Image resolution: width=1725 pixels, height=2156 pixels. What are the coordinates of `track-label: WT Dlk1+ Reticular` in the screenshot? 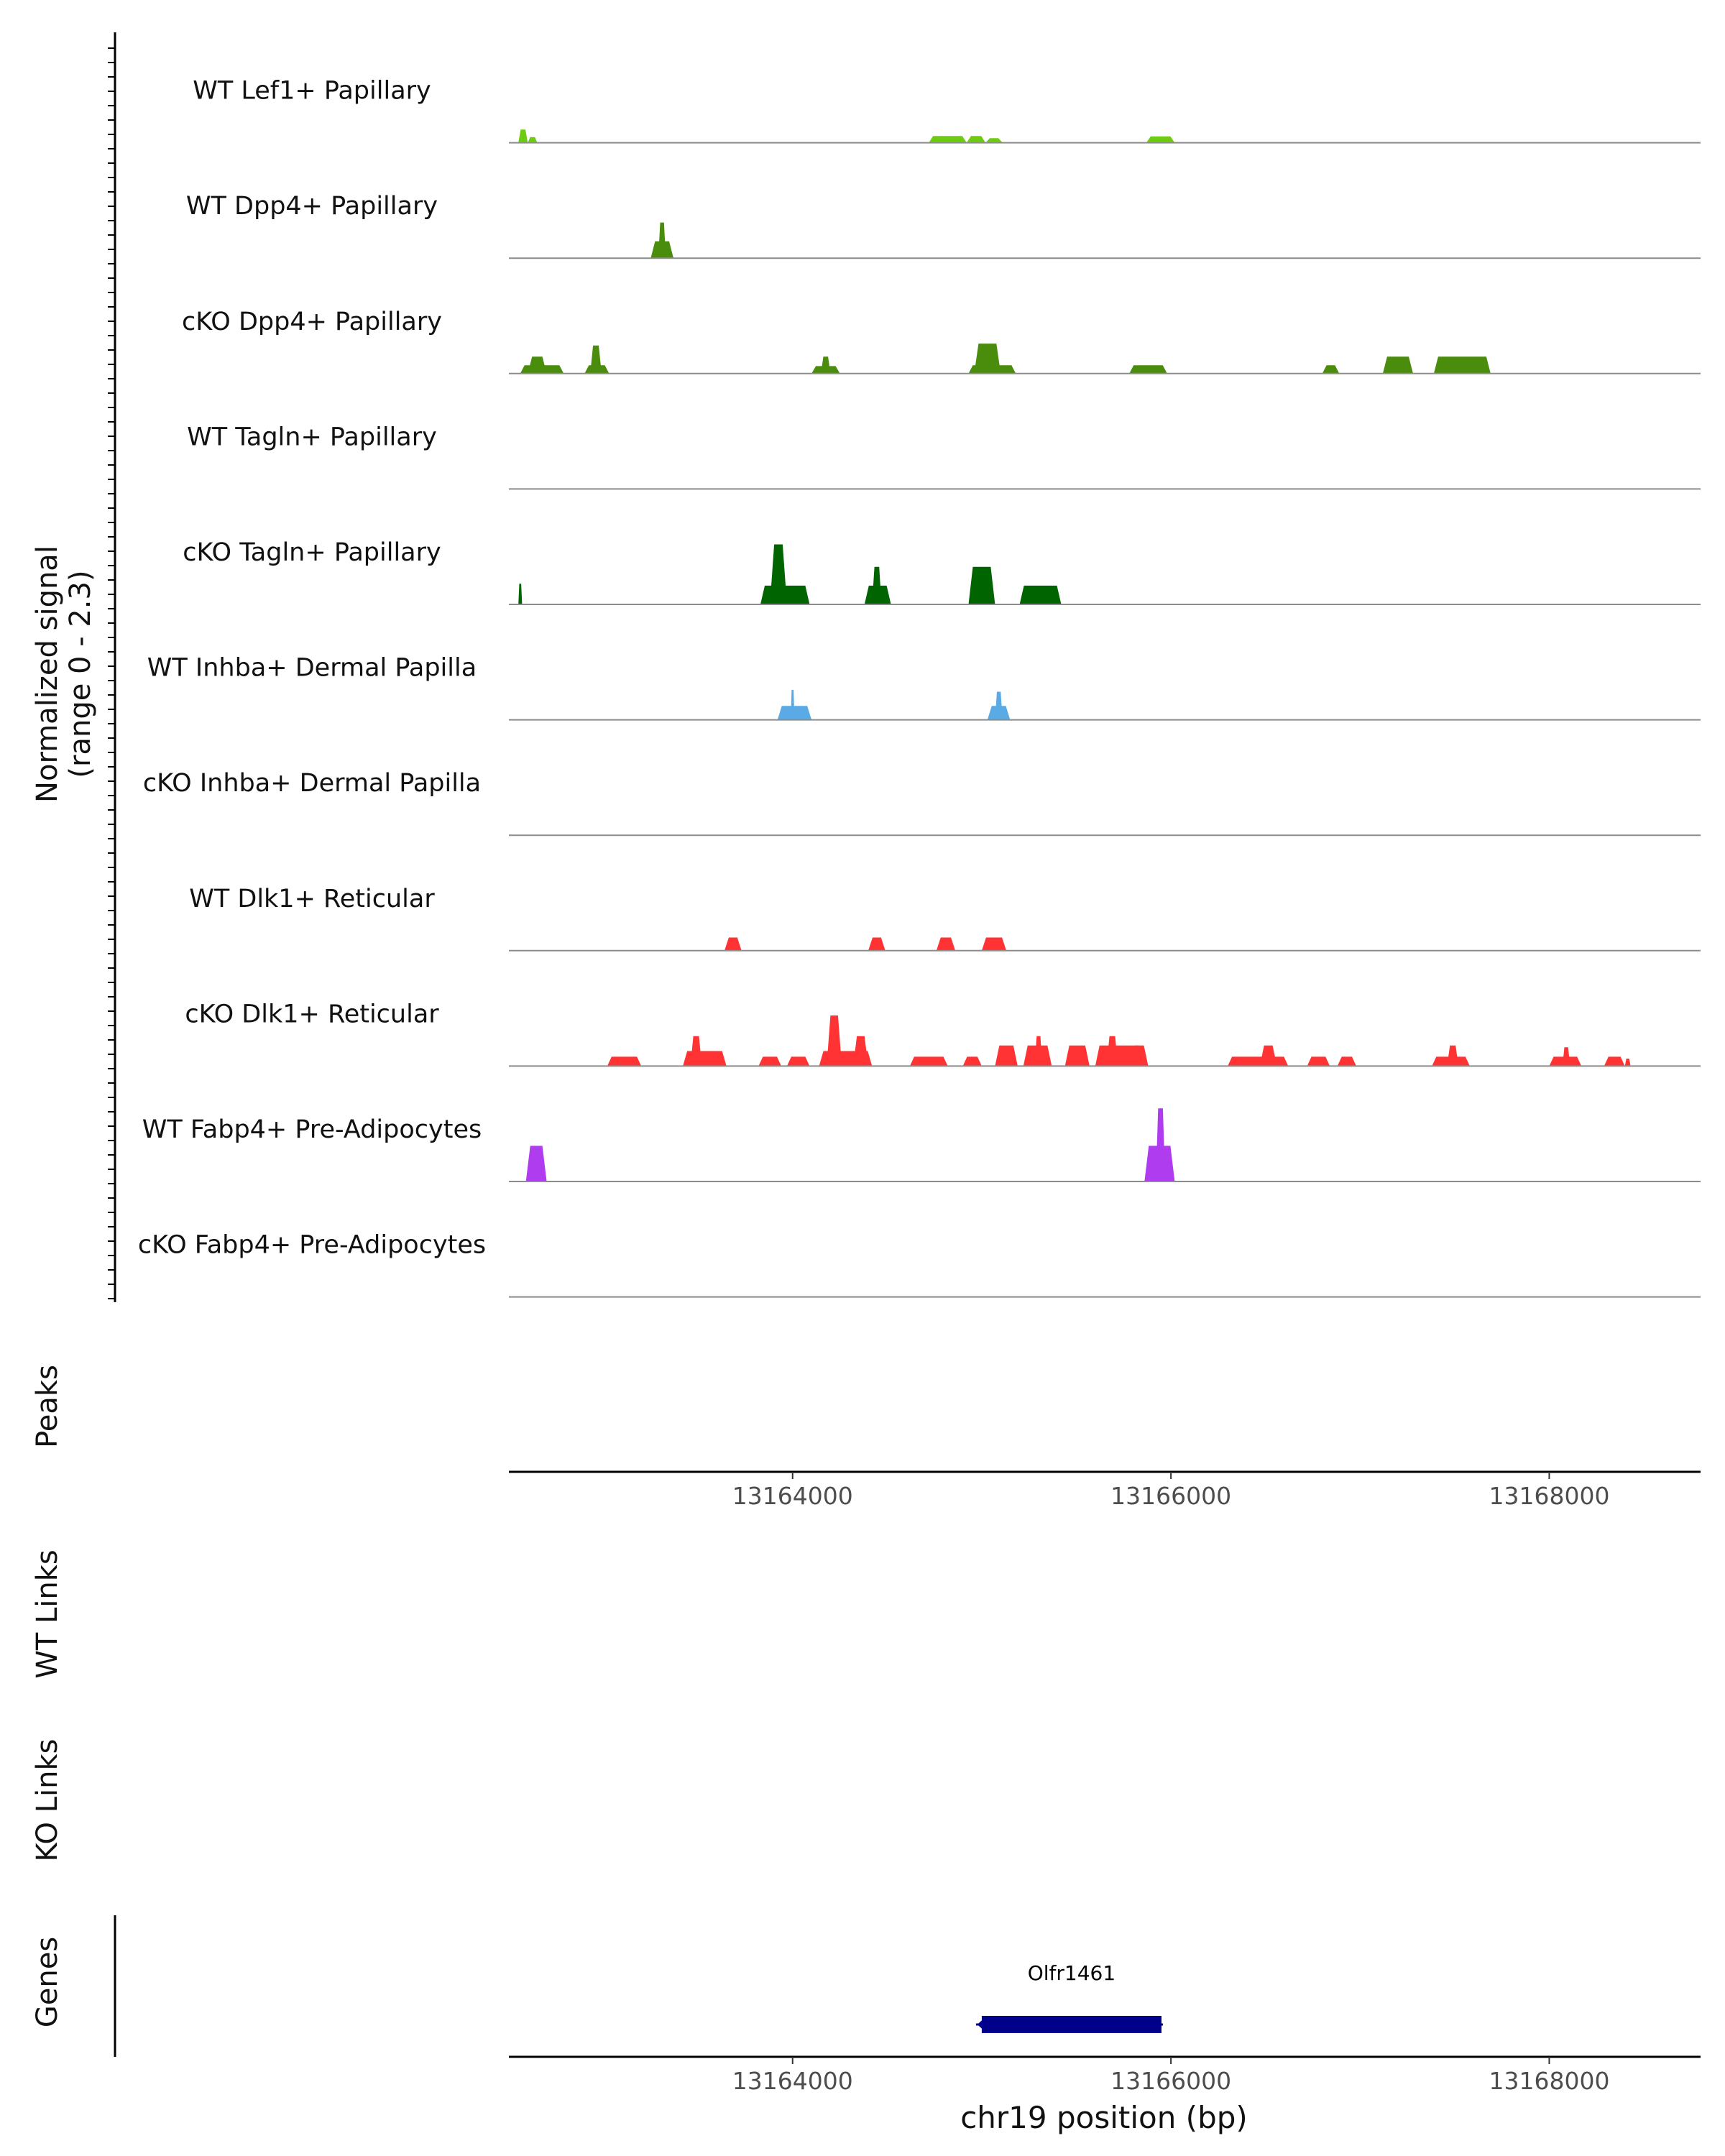 It's located at (312, 899).